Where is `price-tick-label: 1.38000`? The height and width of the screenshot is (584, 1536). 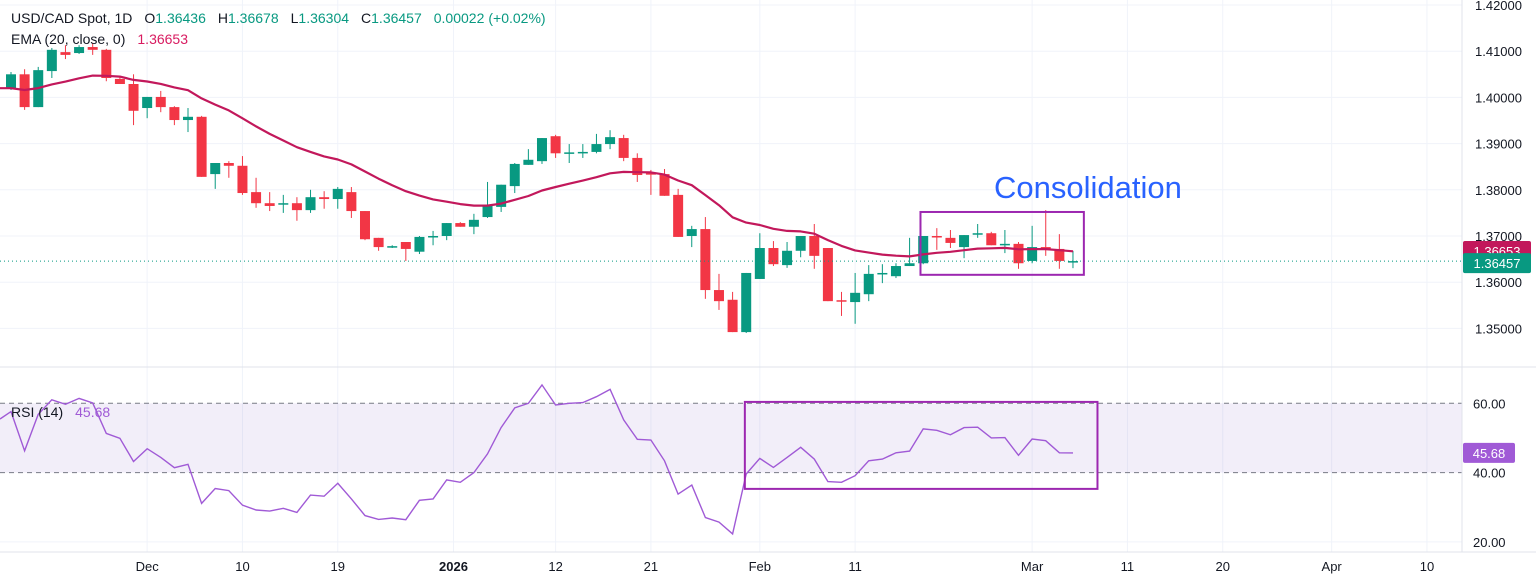 price-tick-label: 1.38000 is located at coordinates (1498, 190).